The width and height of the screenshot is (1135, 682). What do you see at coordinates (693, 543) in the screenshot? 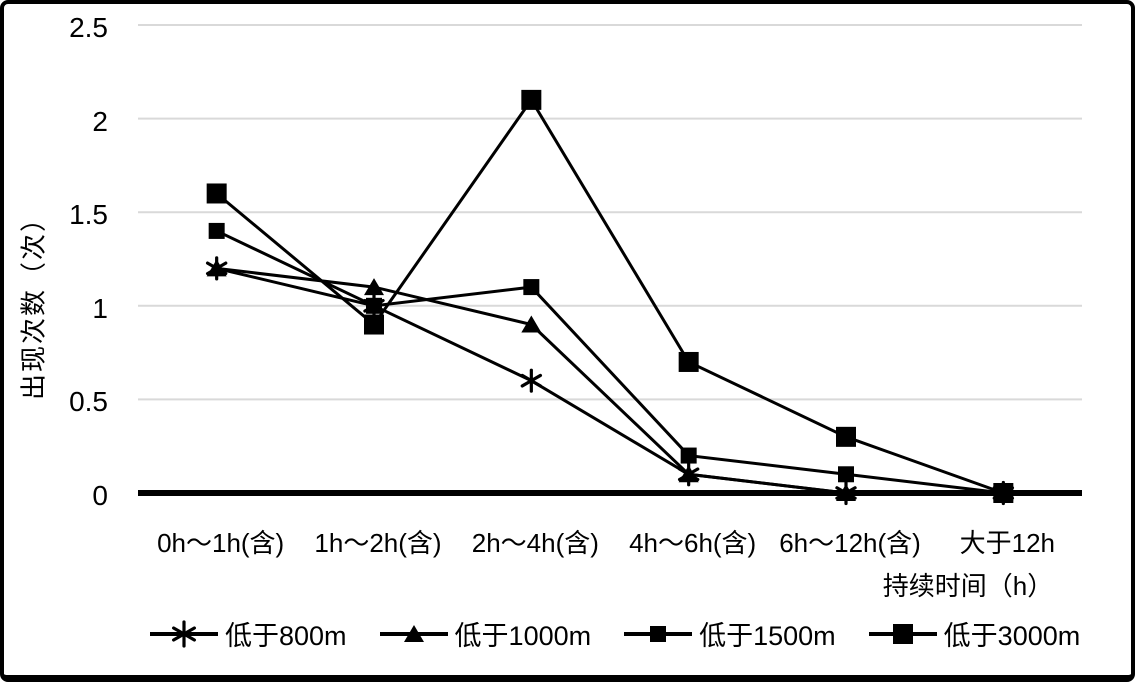
I see `x-tick-label: 4h～6h(含)` at bounding box center [693, 543].